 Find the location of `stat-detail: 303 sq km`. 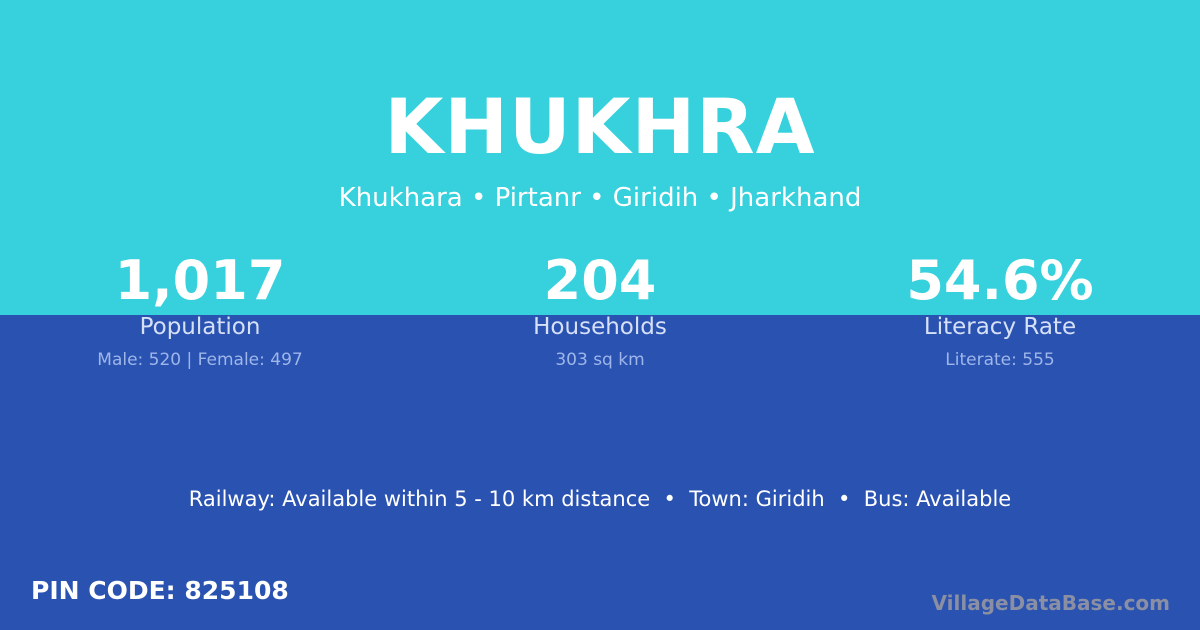

stat-detail: 303 sq km is located at coordinates (600, 360).